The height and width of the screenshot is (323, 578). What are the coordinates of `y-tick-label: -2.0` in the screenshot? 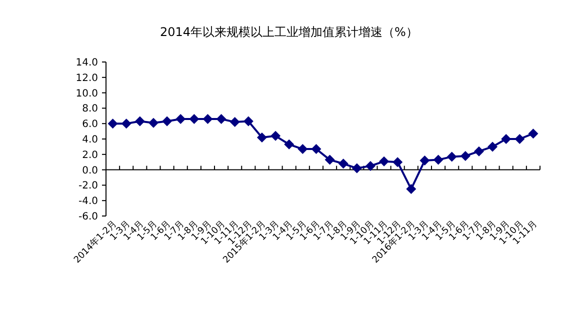 It's located at (88, 186).